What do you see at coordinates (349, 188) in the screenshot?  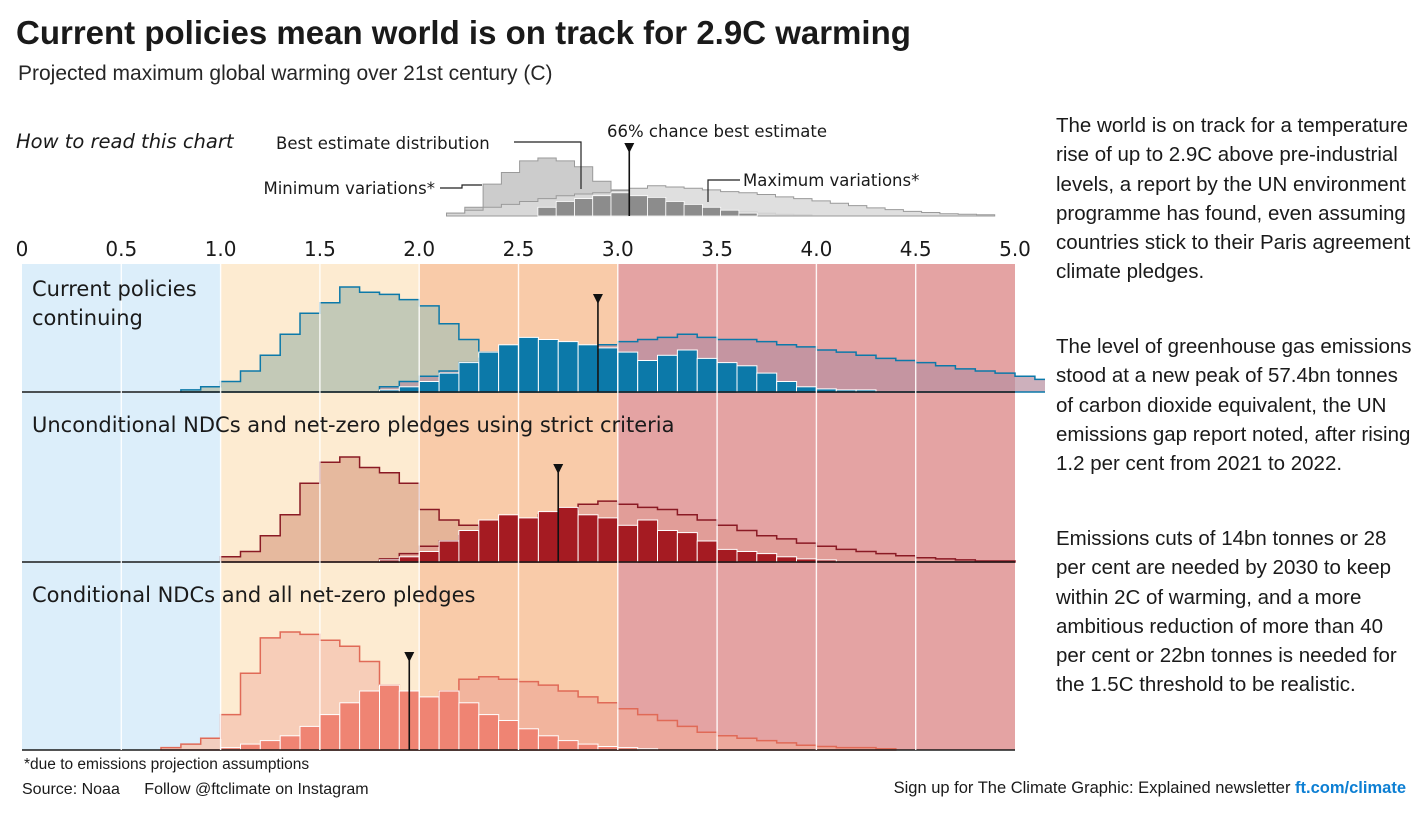 I see `key-min-label: Minimum variations*` at bounding box center [349, 188].